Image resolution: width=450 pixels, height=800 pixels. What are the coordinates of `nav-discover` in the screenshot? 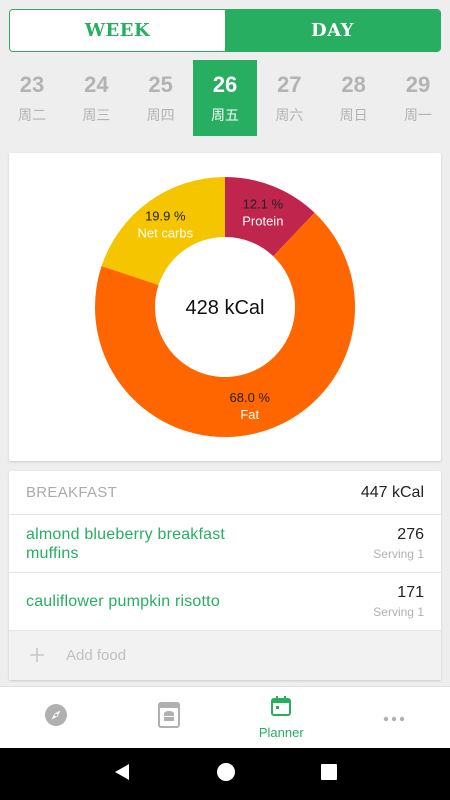 It's located at (56, 717).